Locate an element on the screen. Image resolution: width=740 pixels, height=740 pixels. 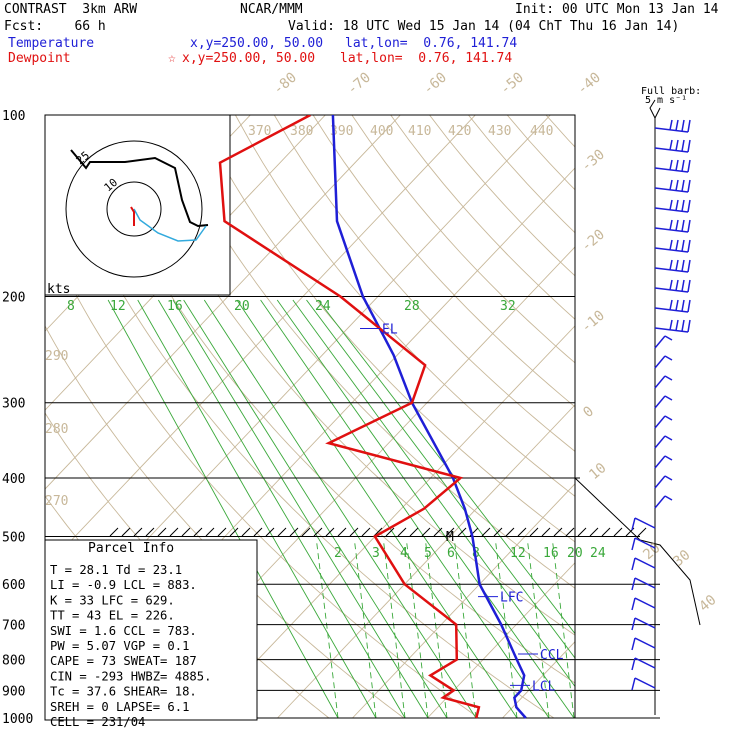
pressure-tick-label: 800 is located at coordinates (13, 661).